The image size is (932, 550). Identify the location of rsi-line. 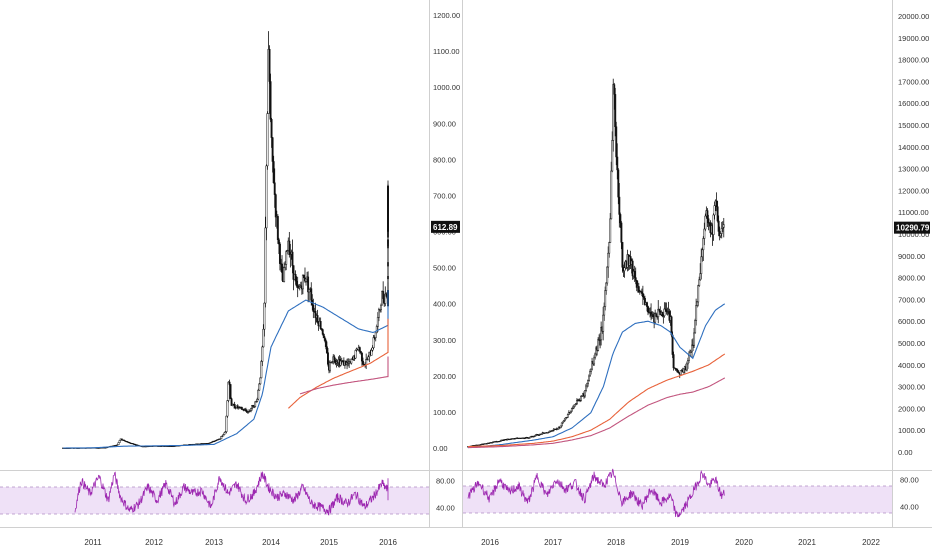
(231, 493).